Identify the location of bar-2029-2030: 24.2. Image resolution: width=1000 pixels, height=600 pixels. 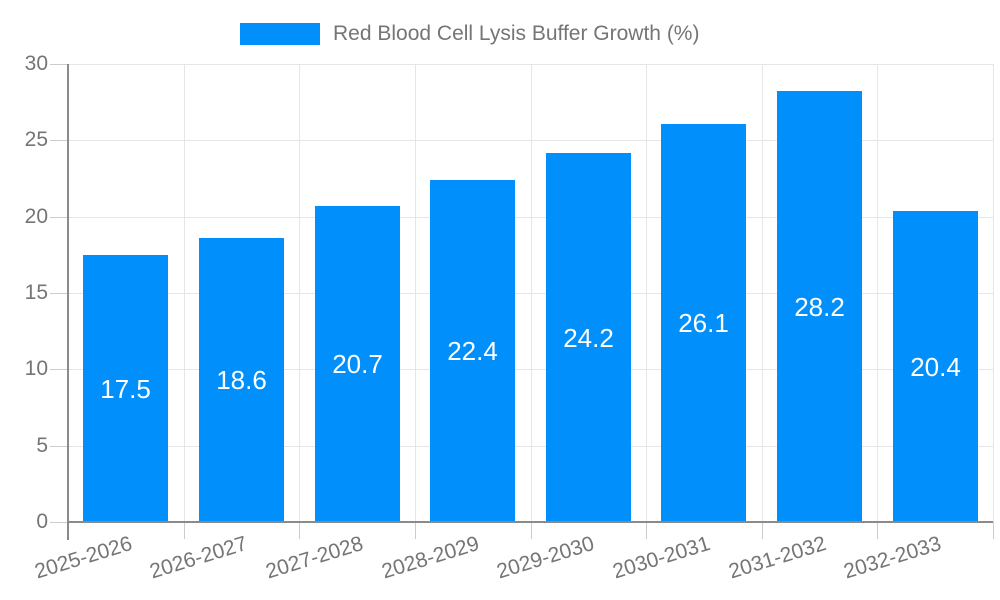
(588, 337).